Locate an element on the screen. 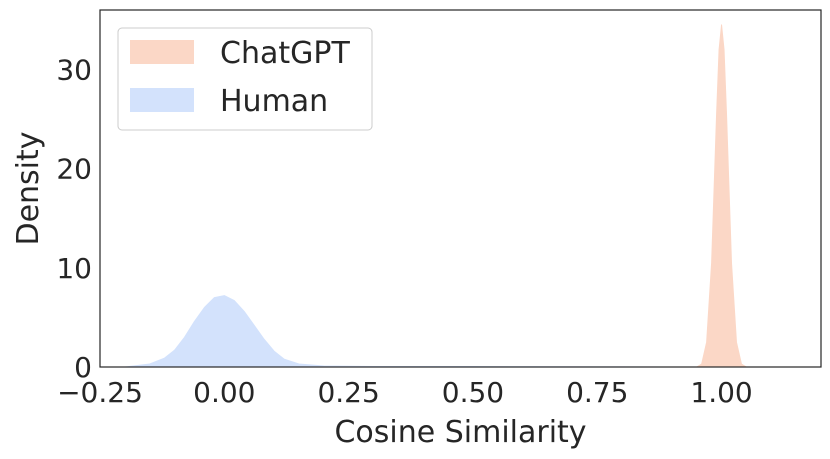 The height and width of the screenshot is (459, 830). y-tick-label: 0 is located at coordinates (83, 367).